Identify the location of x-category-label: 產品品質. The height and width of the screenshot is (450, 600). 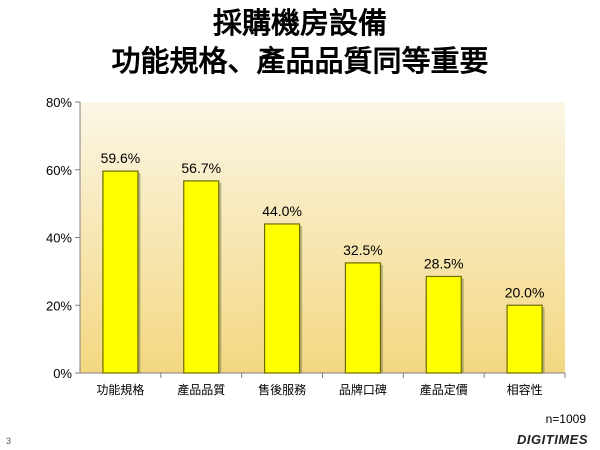
(201, 389).